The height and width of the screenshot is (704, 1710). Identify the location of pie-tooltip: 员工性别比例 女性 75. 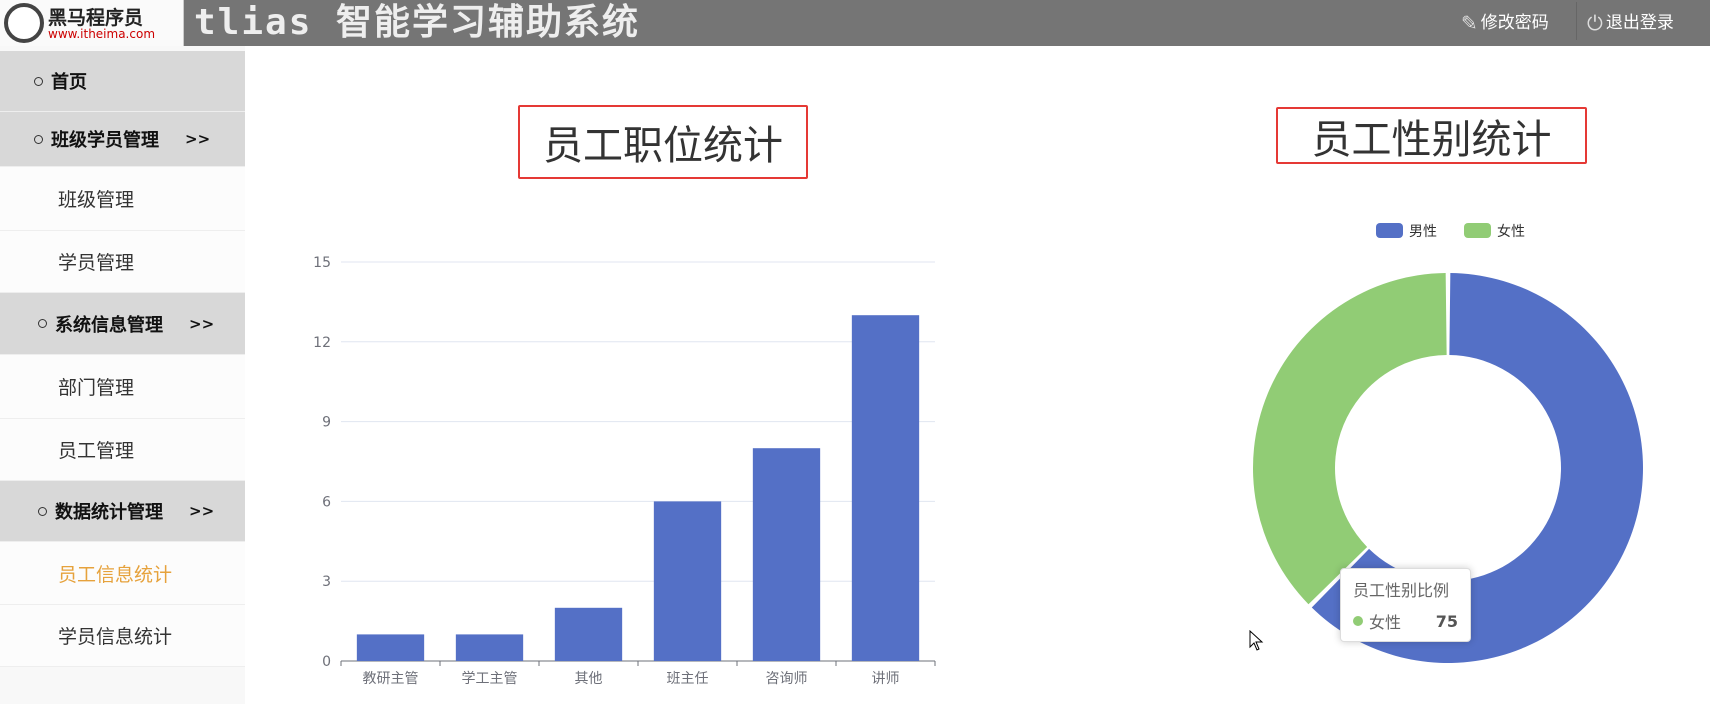
(1405, 605).